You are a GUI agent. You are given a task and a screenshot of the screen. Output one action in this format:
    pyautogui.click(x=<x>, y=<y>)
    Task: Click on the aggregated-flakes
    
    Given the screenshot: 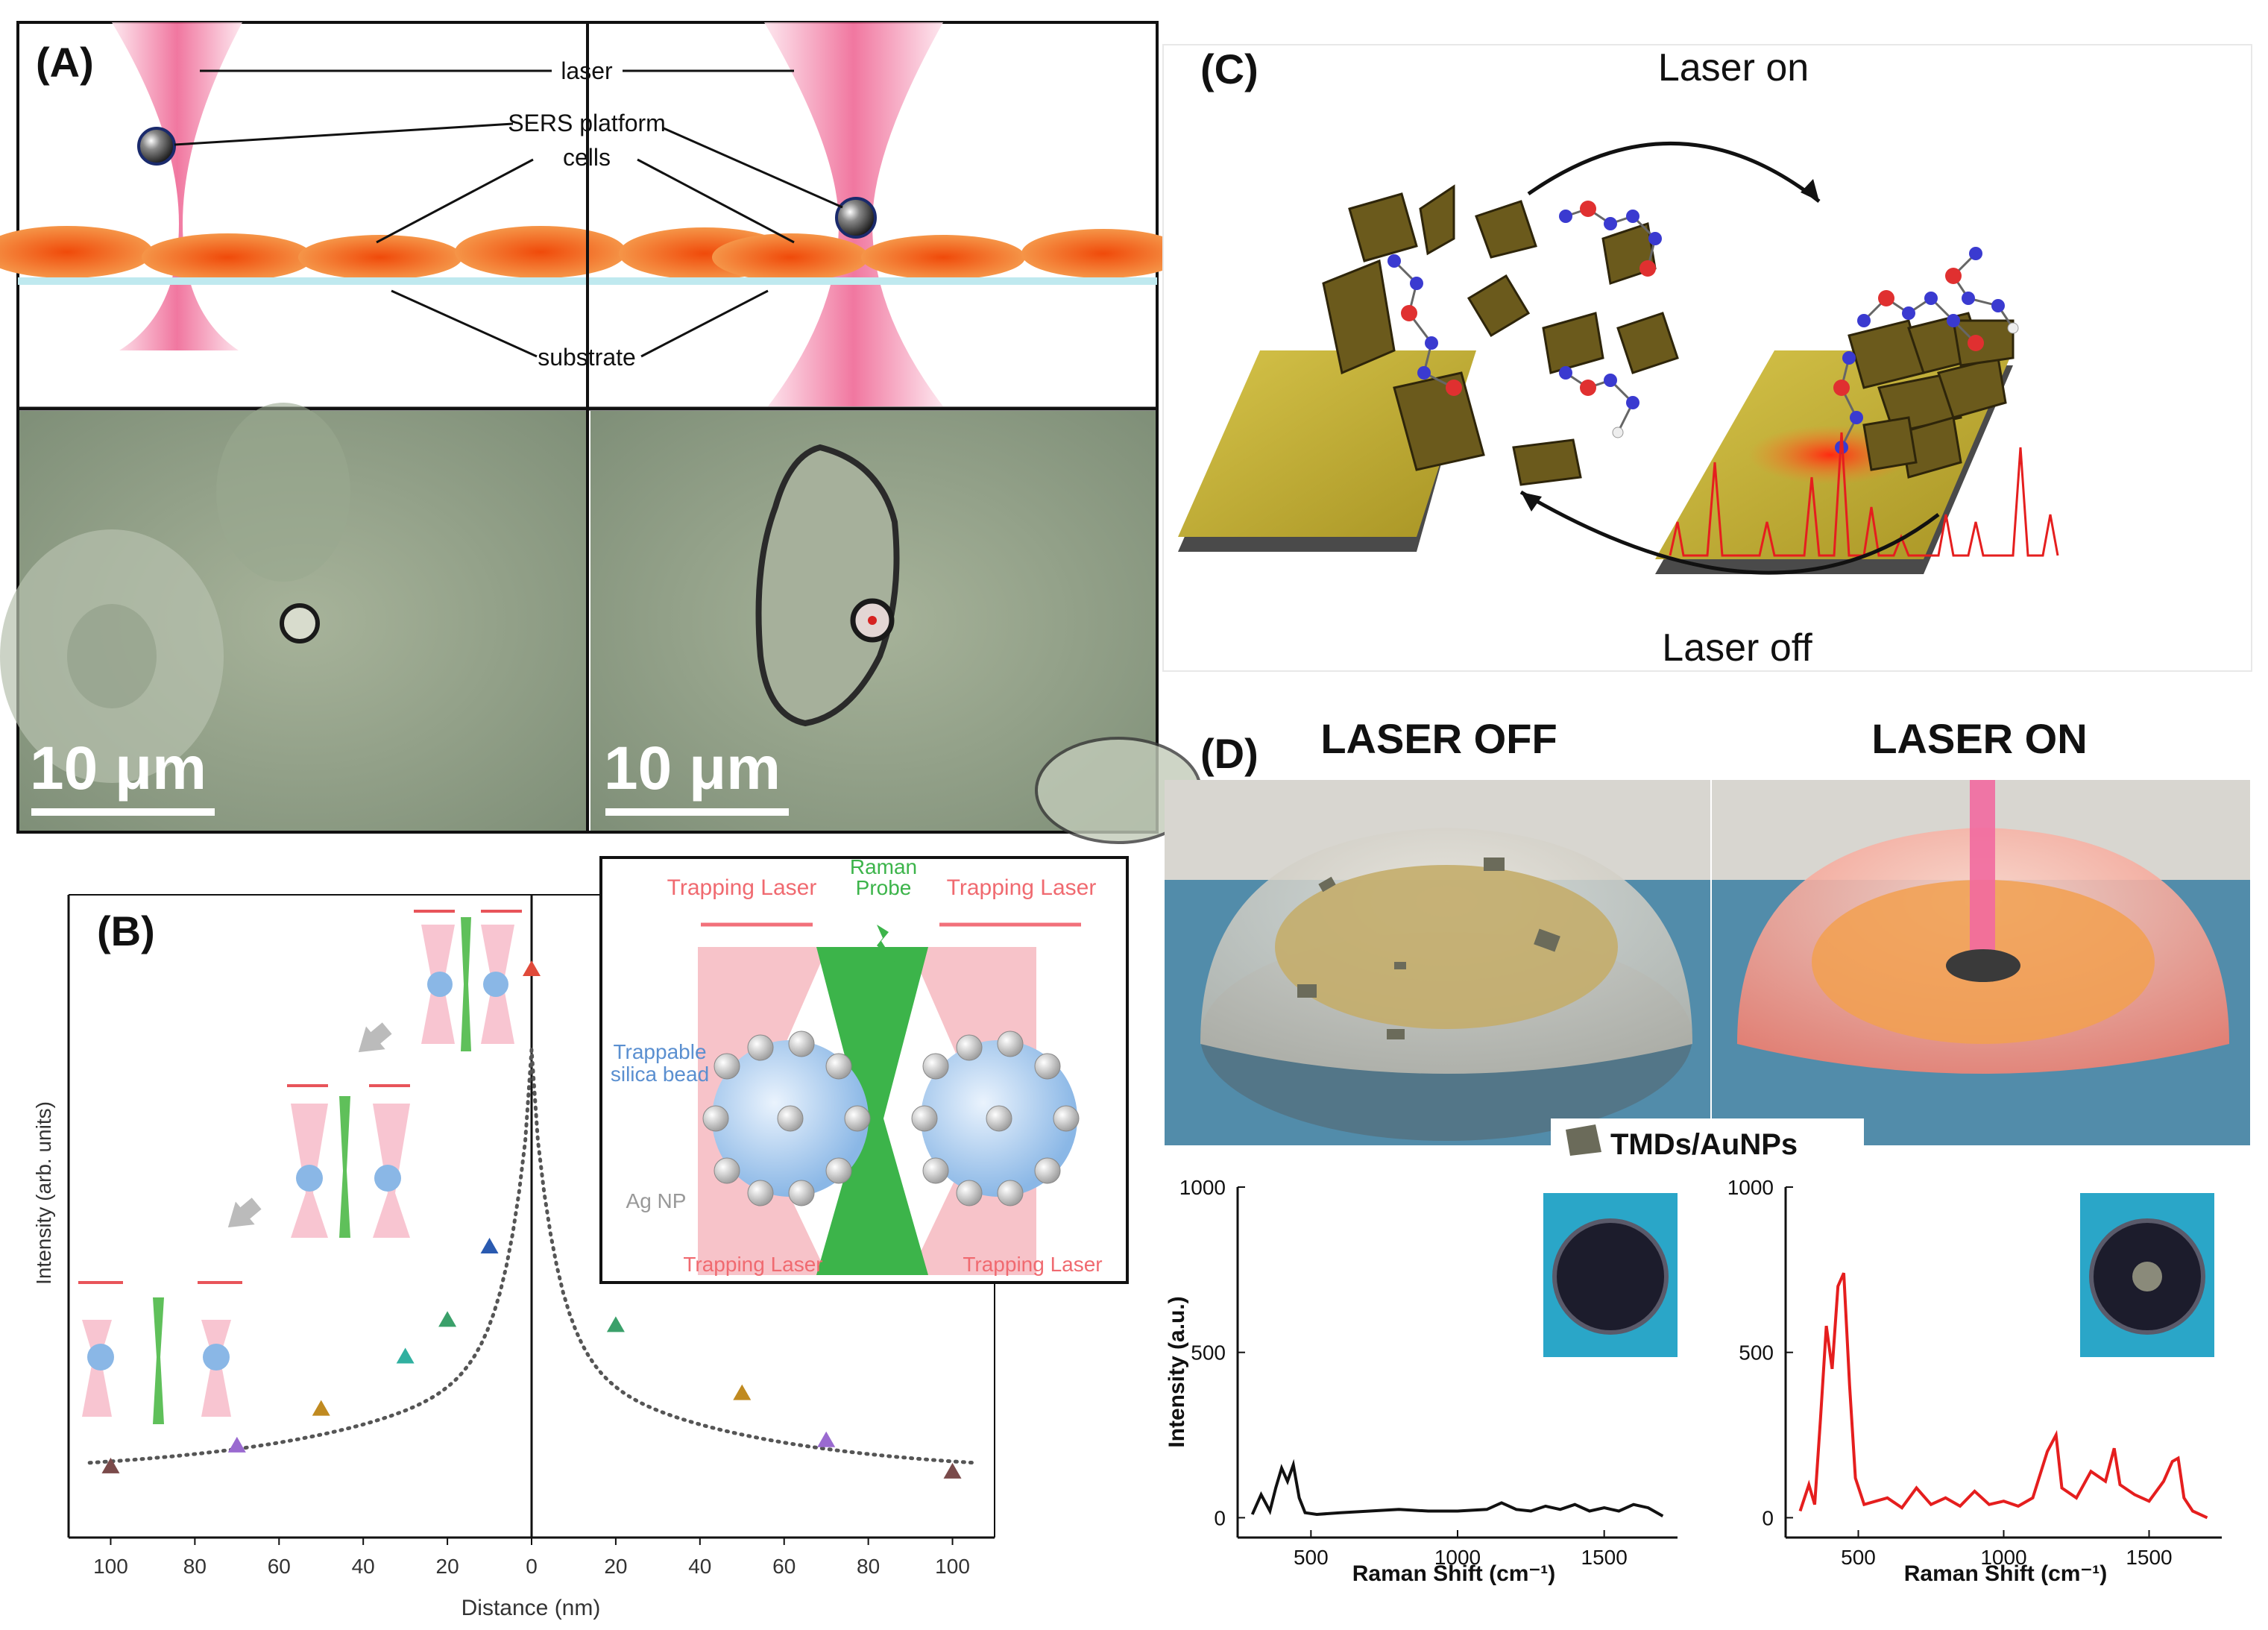 What is the action you would take?
    pyautogui.click(x=1983, y=965)
    